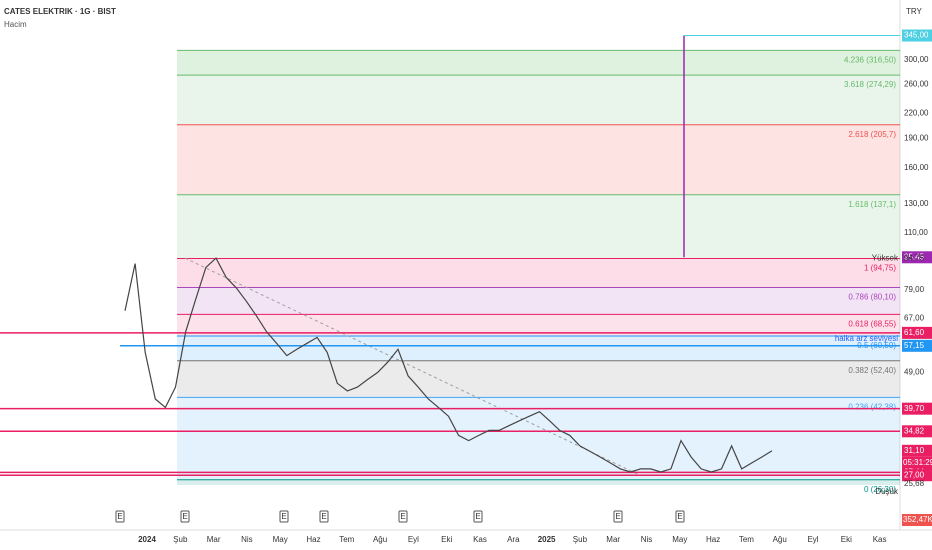  I want to click on y-tick-label: 260,00, so click(916, 83).